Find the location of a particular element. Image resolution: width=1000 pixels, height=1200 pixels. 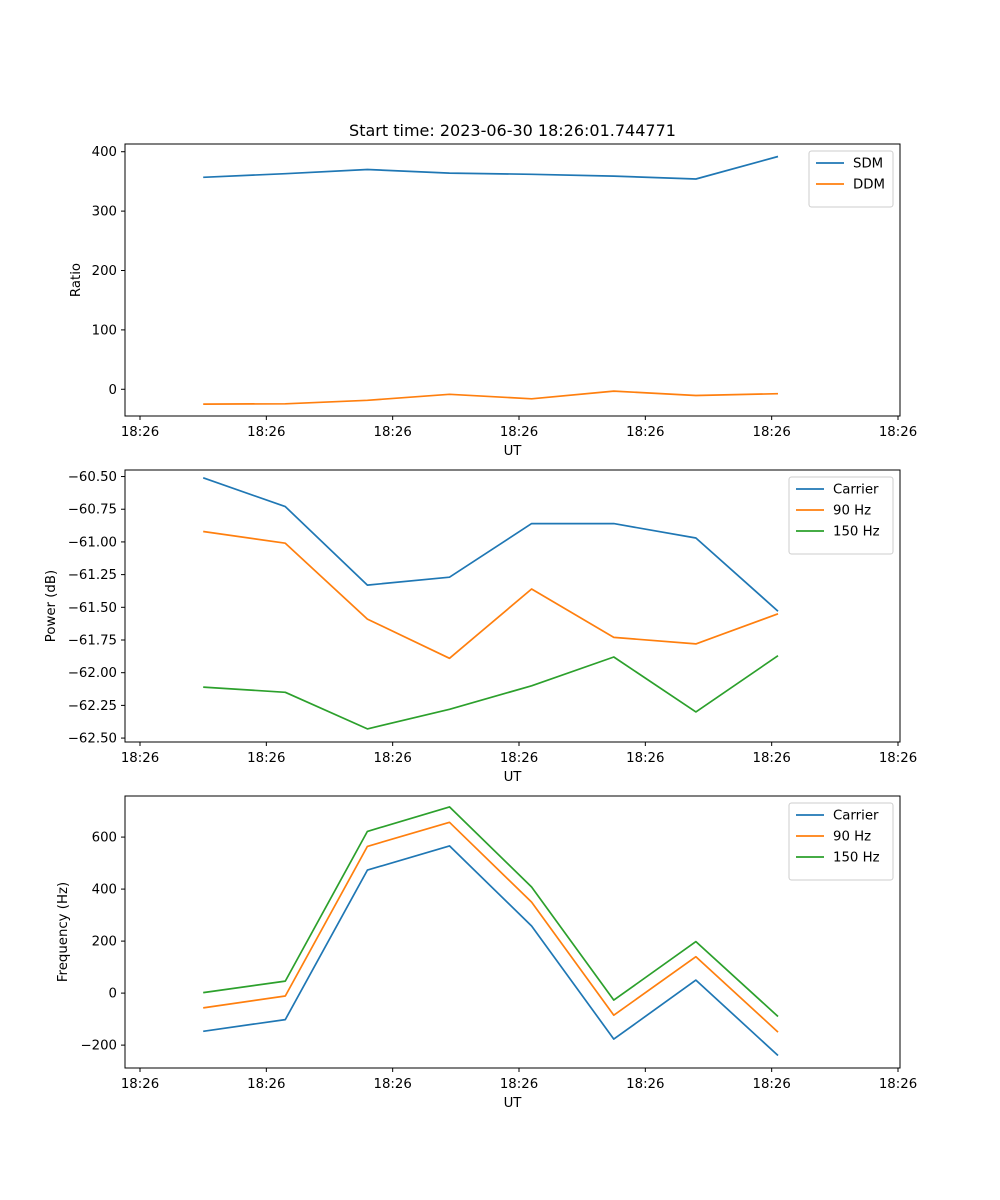

y-tick-label: −61.50 is located at coordinates (92, 608).